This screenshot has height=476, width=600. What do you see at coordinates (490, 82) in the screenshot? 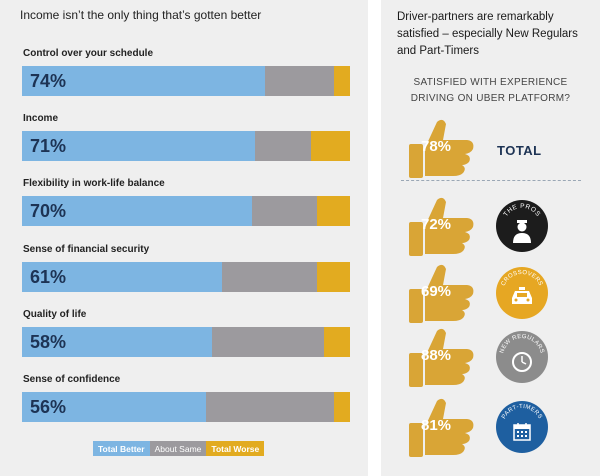
I see `subtitle-line-1: SATISFIED WITH EXPERIENCE` at bounding box center [490, 82].